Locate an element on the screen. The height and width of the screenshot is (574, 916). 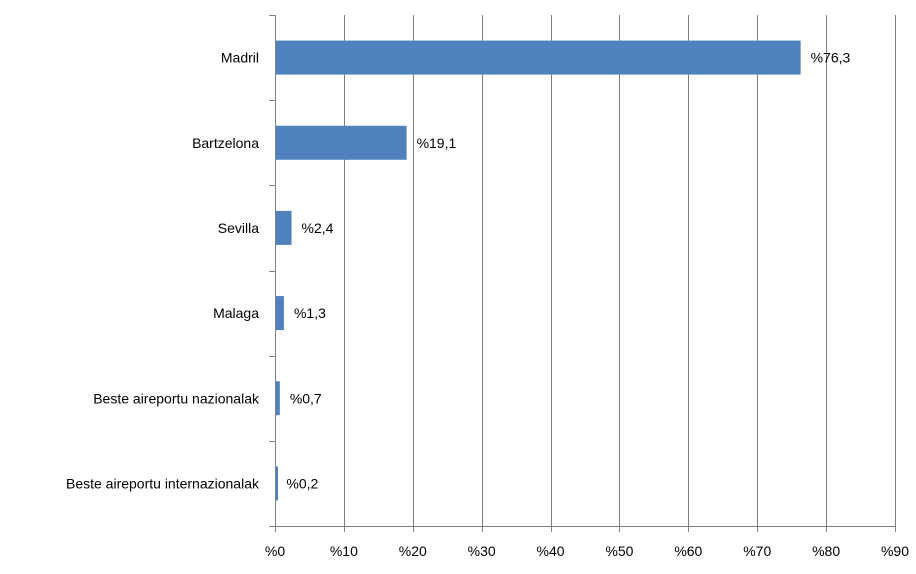
x-tick-label-7: %70 is located at coordinates (757, 551).